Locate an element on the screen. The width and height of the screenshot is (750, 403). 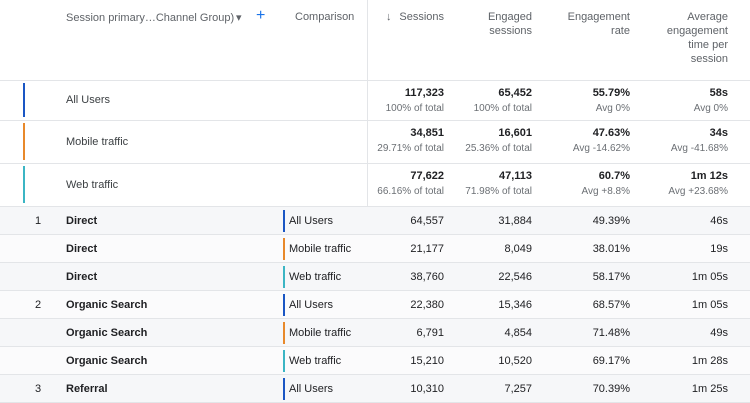
summary-sub: Avg -41.68% is located at coordinates (699, 148).